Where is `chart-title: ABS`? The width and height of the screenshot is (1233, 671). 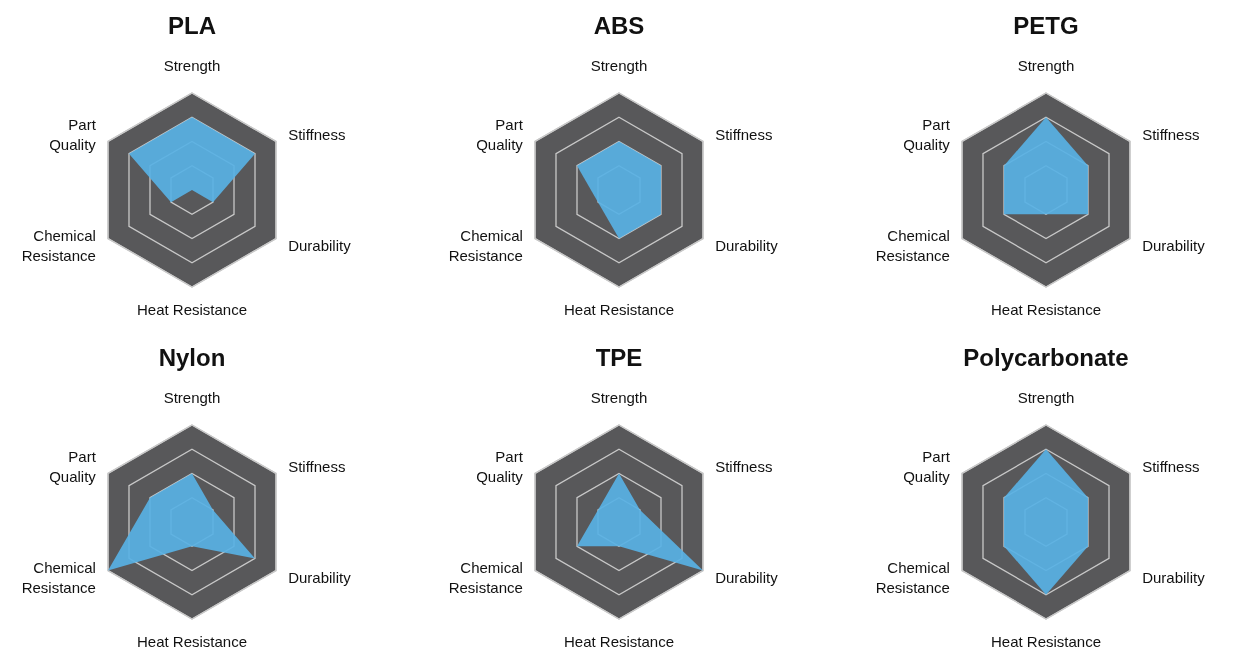
chart-title: ABS is located at coordinates (619, 26).